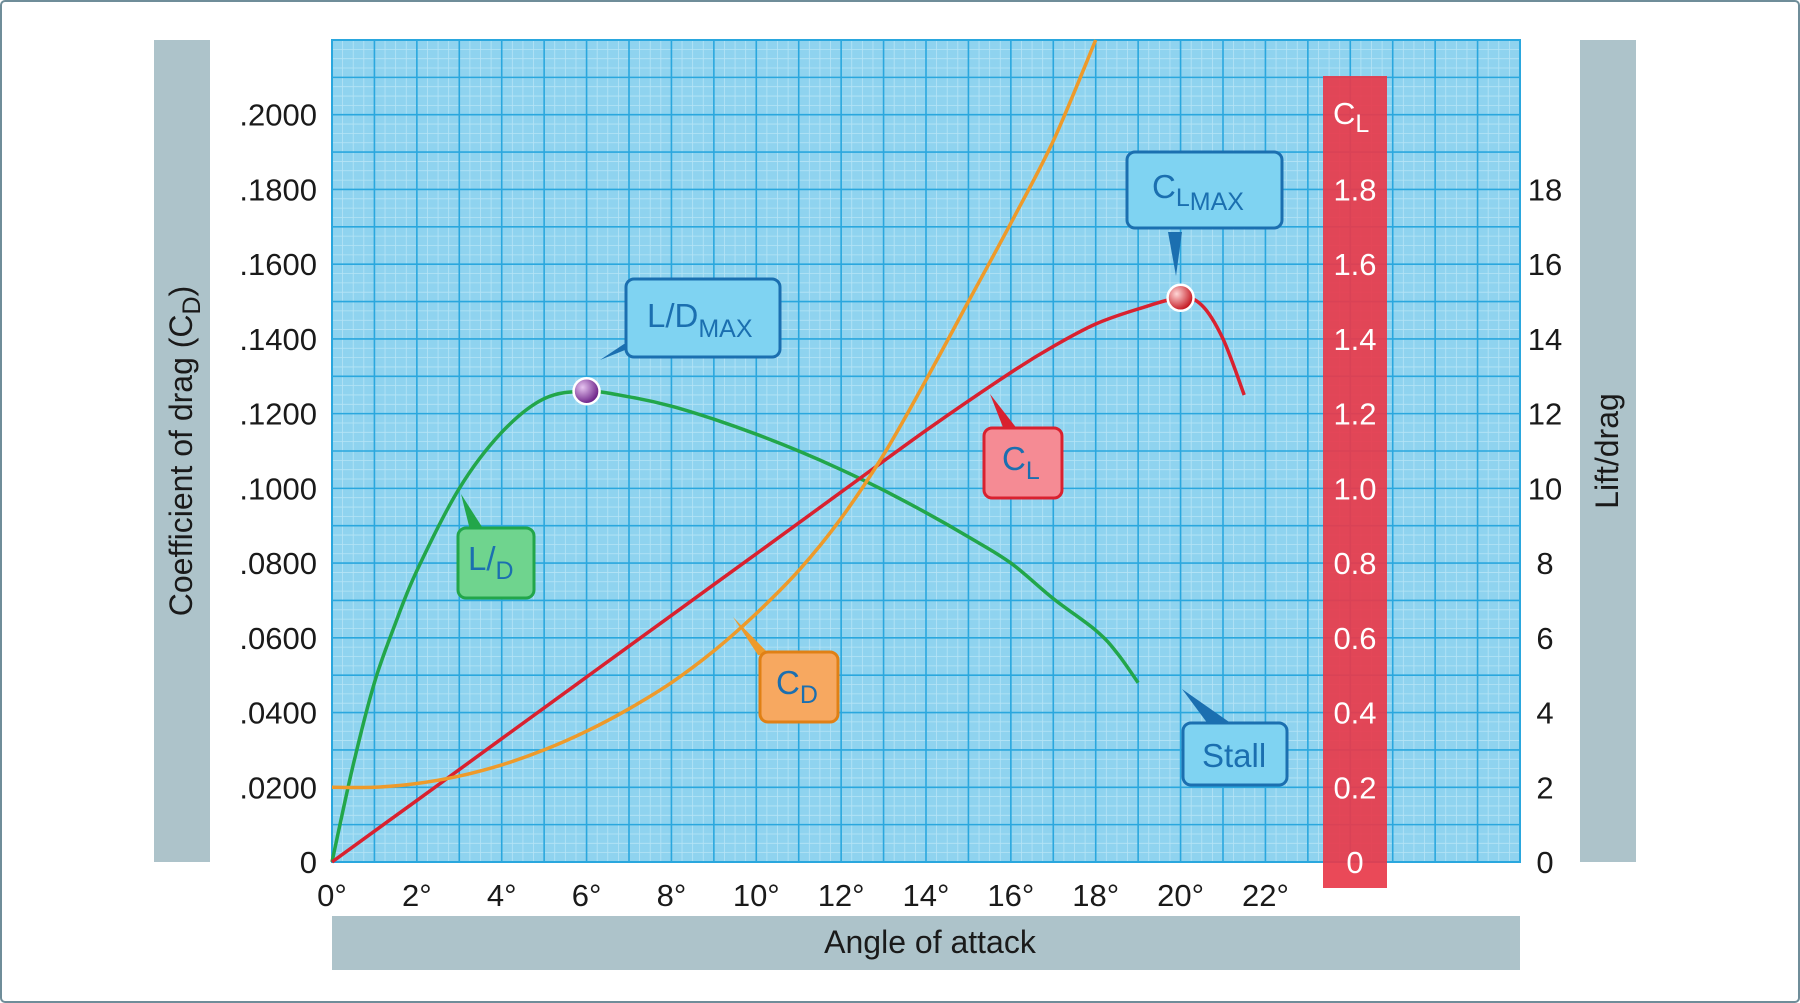  I want to click on callout-ld: L/D, so click(496, 547).